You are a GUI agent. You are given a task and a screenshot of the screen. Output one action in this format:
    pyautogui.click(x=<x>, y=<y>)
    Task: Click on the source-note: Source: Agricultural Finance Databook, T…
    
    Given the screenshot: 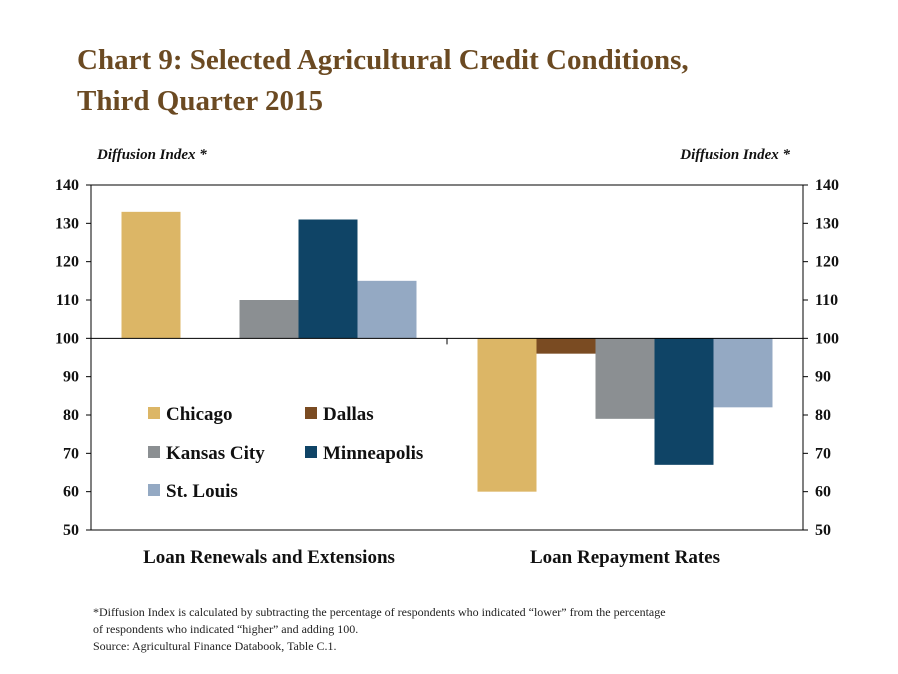 What is the action you would take?
    pyautogui.click(x=215, y=646)
    